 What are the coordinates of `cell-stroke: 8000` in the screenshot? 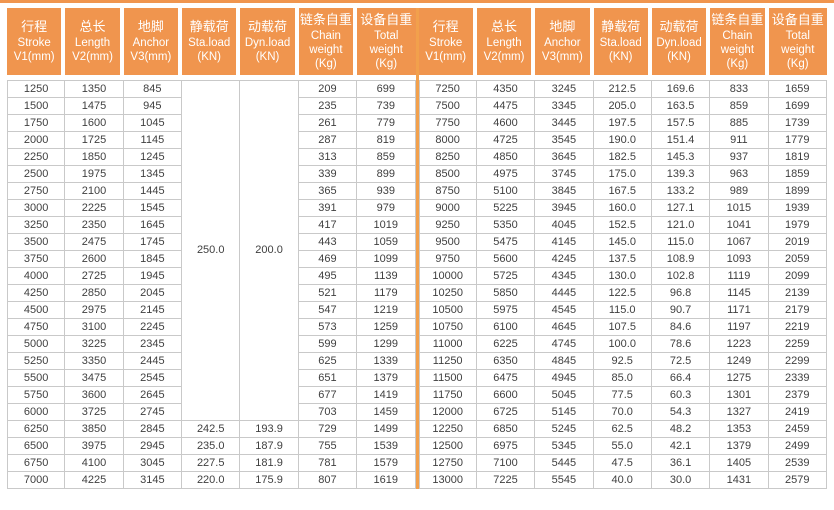 It's located at (447, 140).